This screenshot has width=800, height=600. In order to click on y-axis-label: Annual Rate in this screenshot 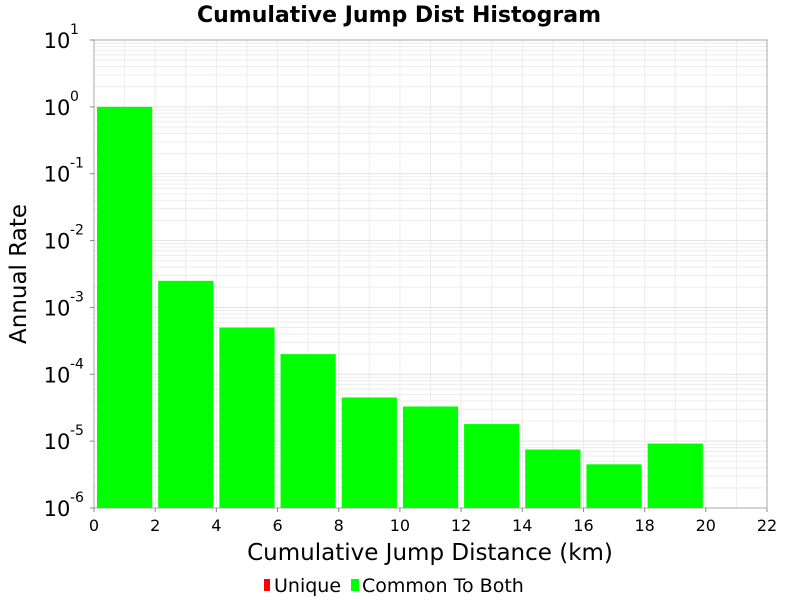, I will do `click(19, 274)`.